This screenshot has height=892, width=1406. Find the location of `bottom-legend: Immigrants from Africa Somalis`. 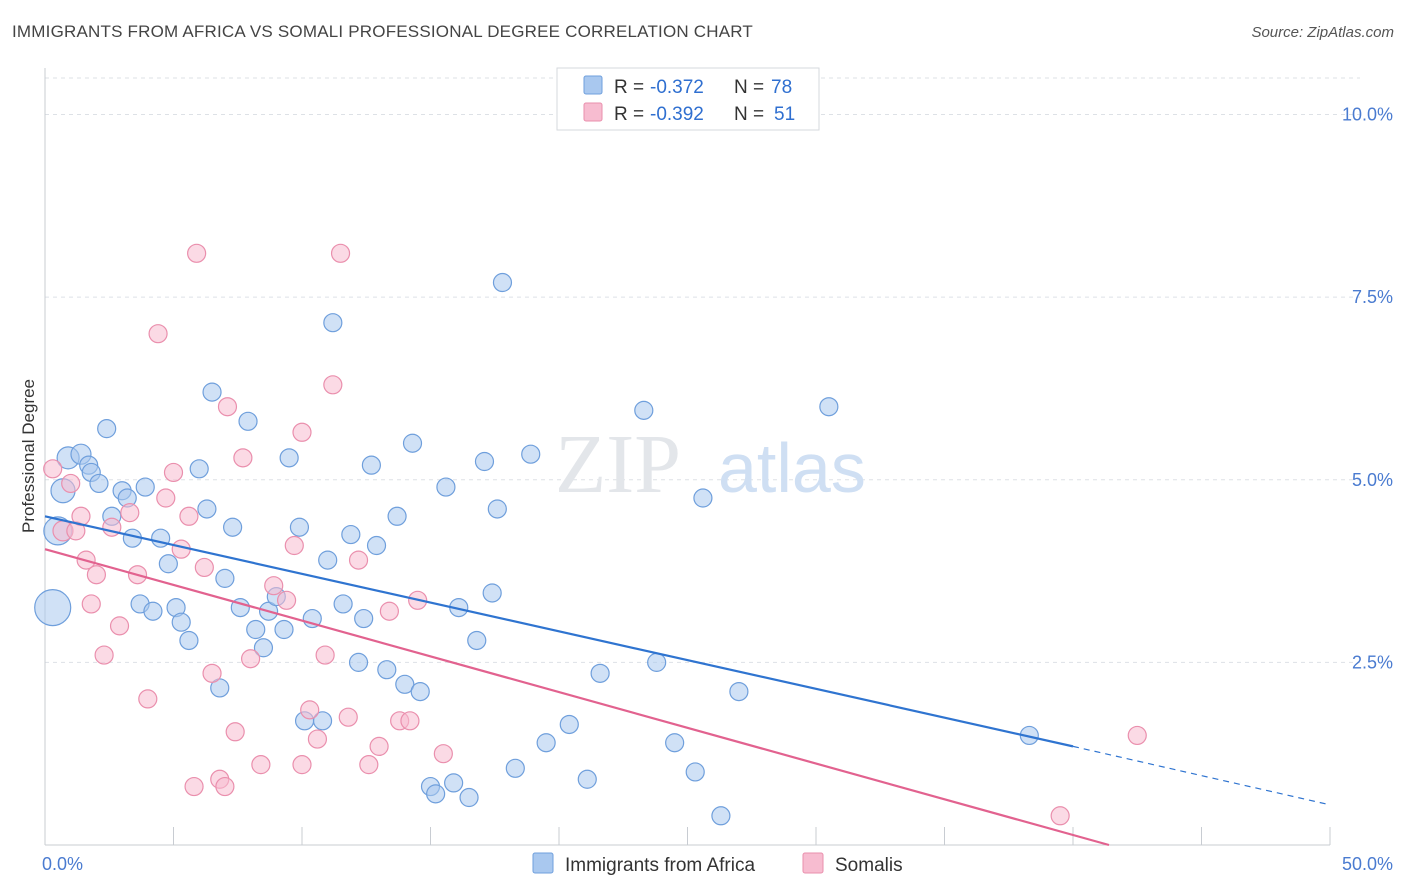

bottom-legend: Immigrants from Africa Somalis is located at coordinates (717, 864).